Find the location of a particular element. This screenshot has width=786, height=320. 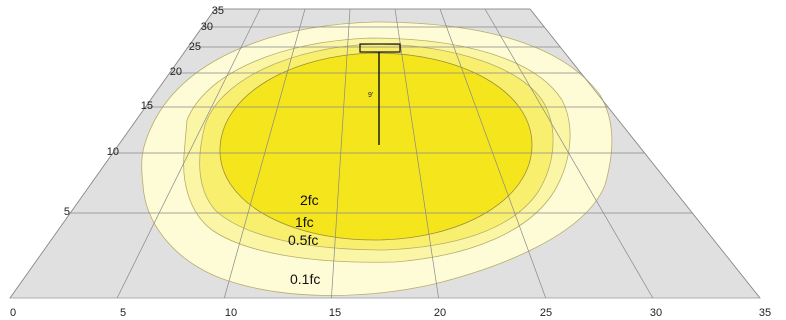

y-tick: 20 is located at coordinates (176, 72).